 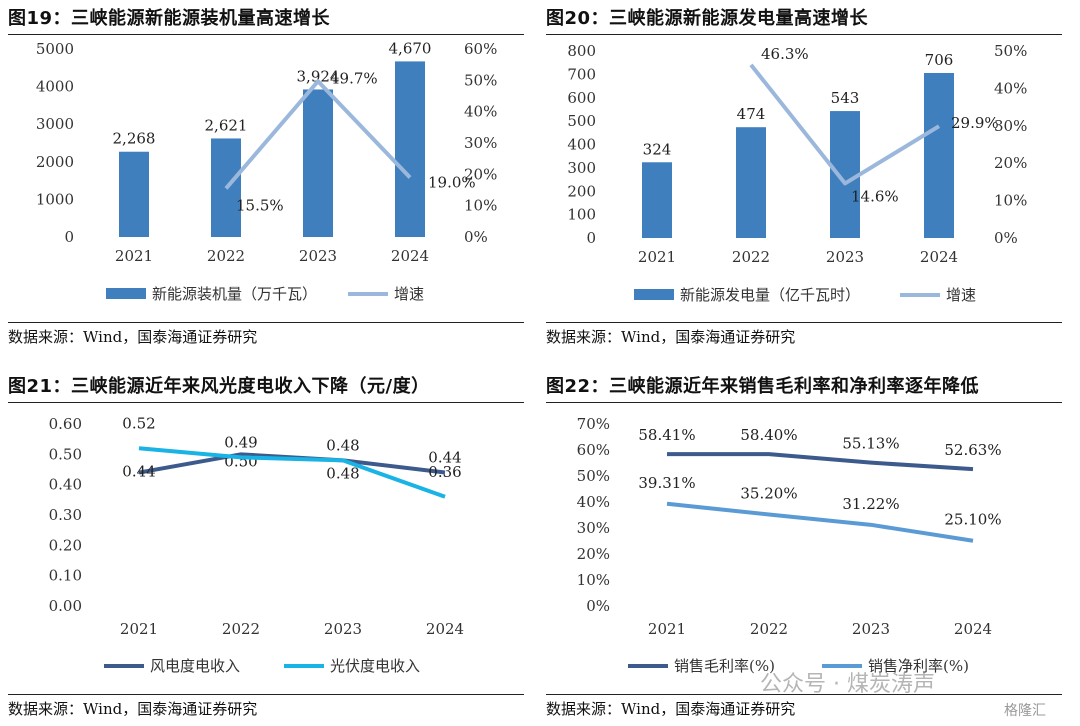 I want to click on data-value-label: 0.52, so click(x=138, y=423).